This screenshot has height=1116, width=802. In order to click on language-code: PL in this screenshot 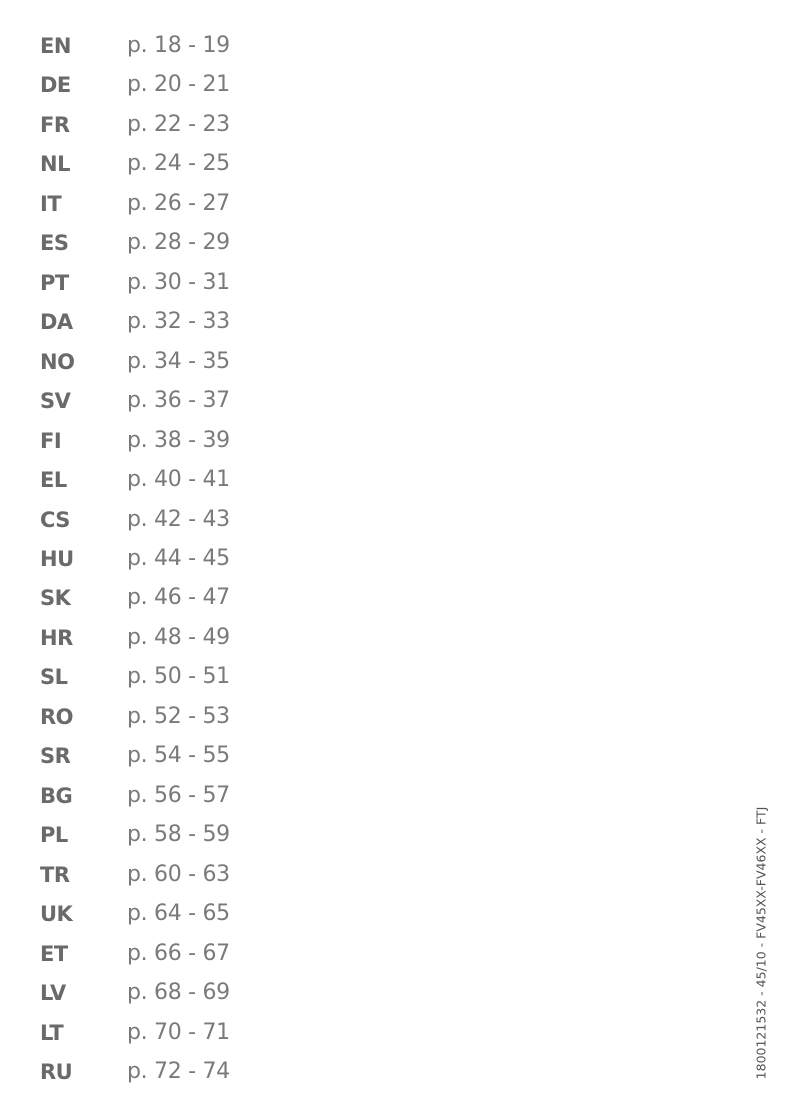, I will do `click(54, 835)`.